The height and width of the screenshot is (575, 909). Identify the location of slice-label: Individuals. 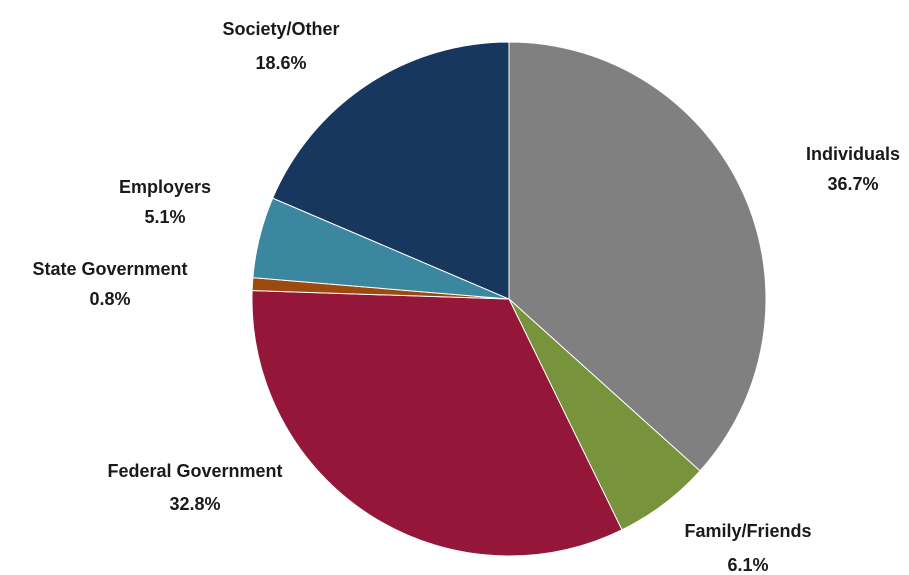
(853, 154).